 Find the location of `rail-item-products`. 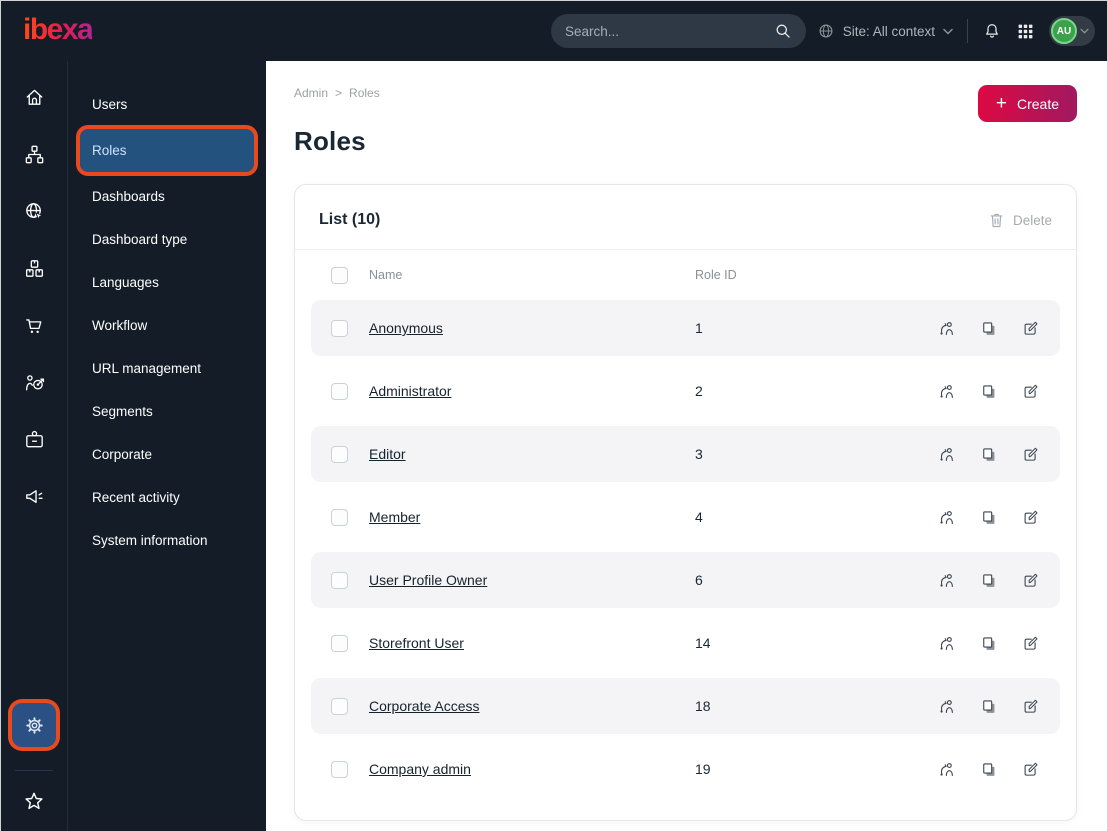

rail-item-products is located at coordinates (34, 268).